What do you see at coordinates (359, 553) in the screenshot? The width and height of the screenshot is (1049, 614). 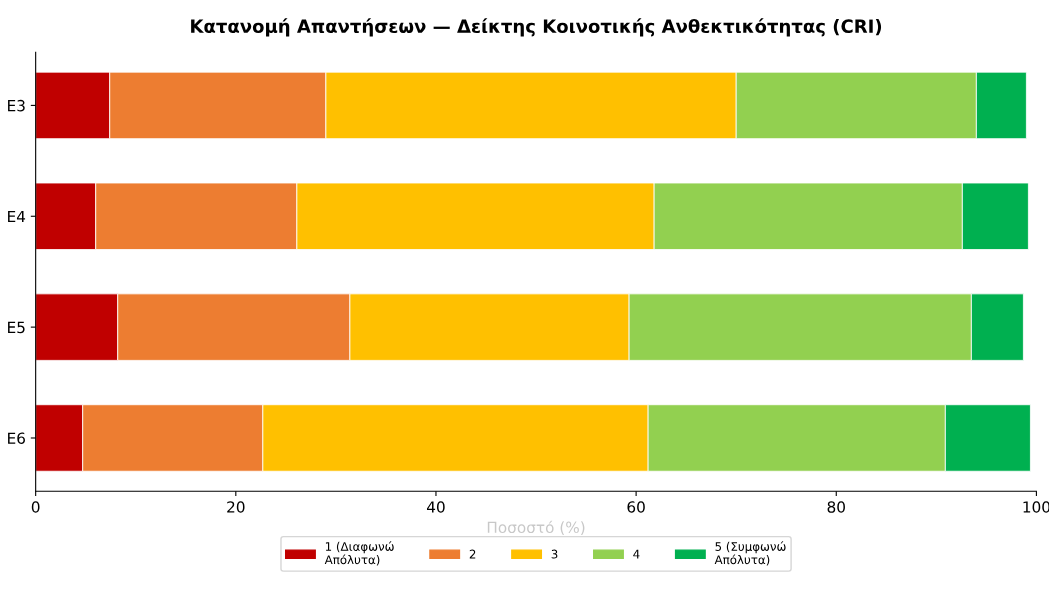 I see `legend-label: 1 (Διαφωνώ Απόλυτα)` at bounding box center [359, 553].